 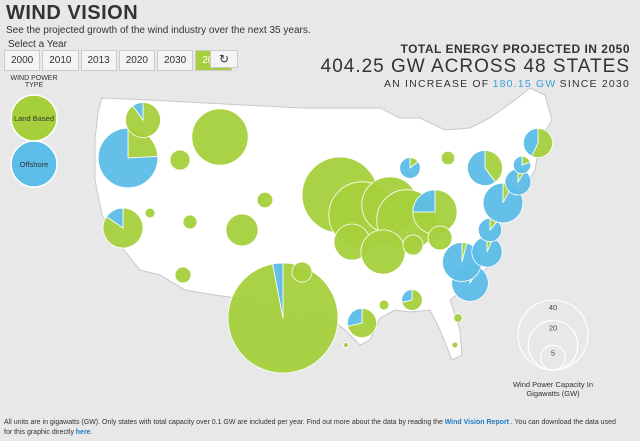 What do you see at coordinates (60, 60) in the screenshot?
I see `year-button: 2010` at bounding box center [60, 60].